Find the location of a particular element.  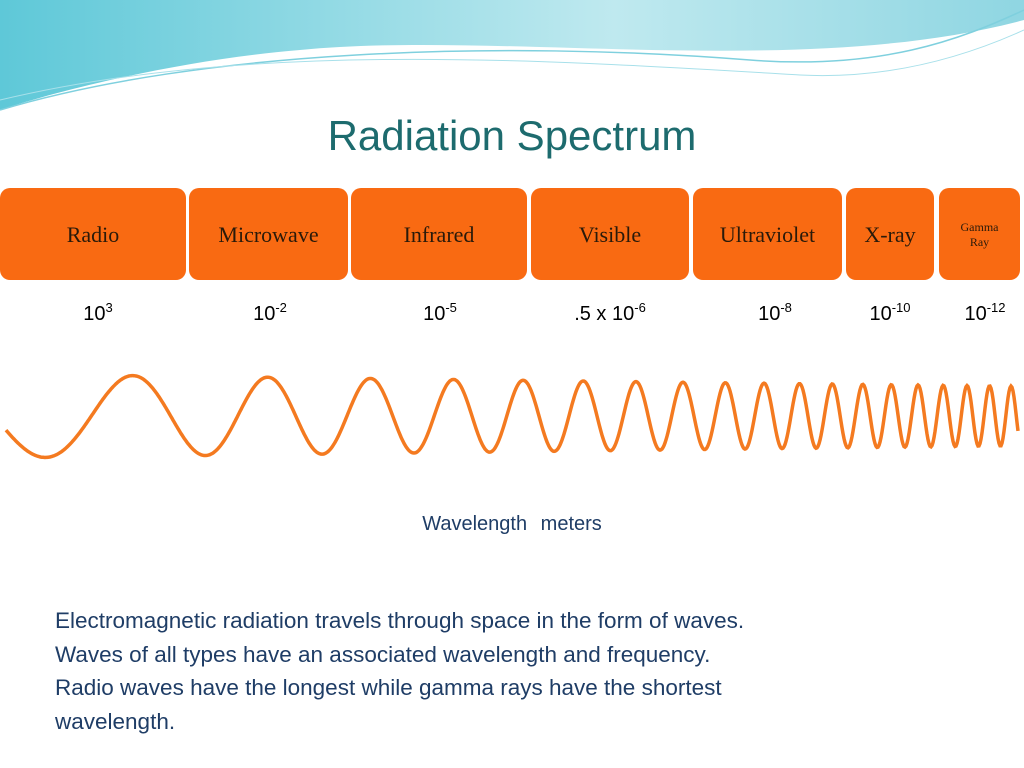

wavelength: 10-2 is located at coordinates (270, 313).